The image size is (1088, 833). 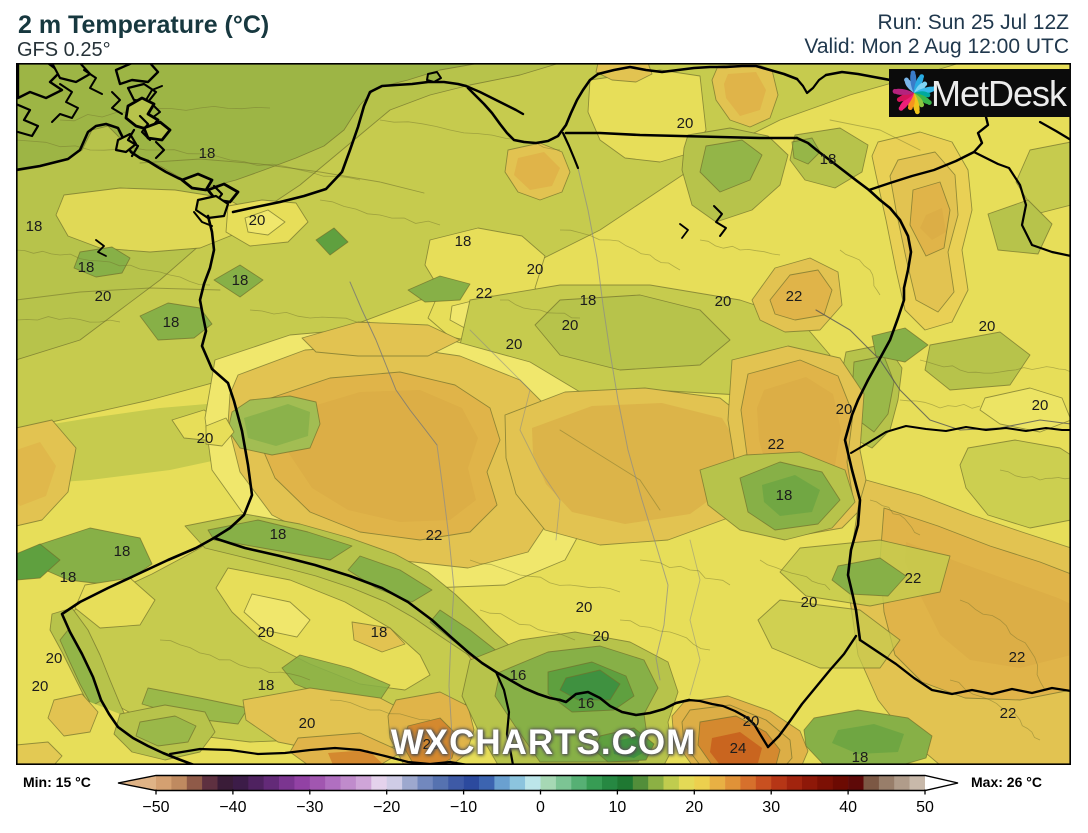 I want to click on svg-text: 0, so click(x=540, y=807).